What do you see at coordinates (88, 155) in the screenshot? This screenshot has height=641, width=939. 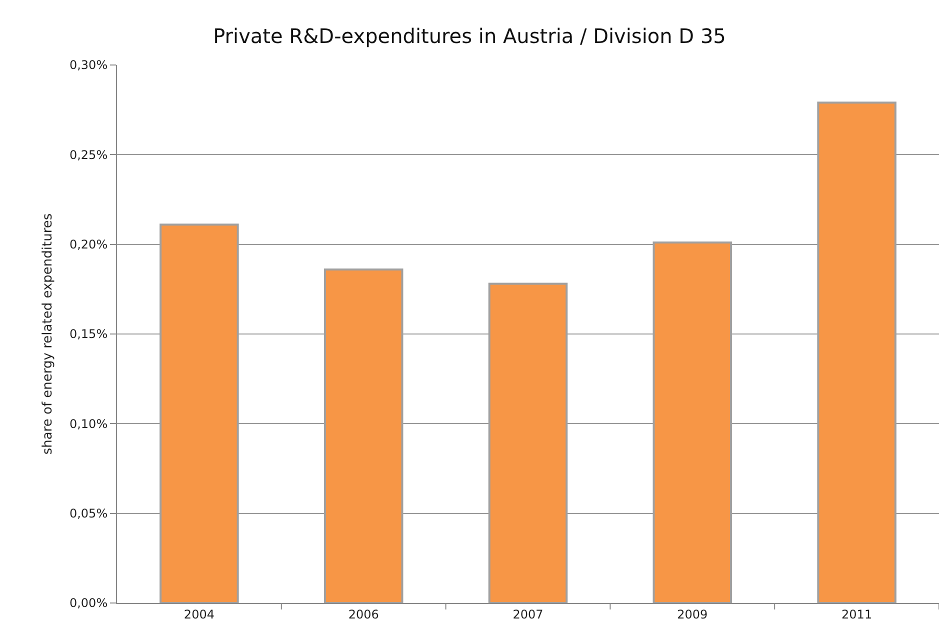 I see `y-tick-label: 0,25%` at bounding box center [88, 155].